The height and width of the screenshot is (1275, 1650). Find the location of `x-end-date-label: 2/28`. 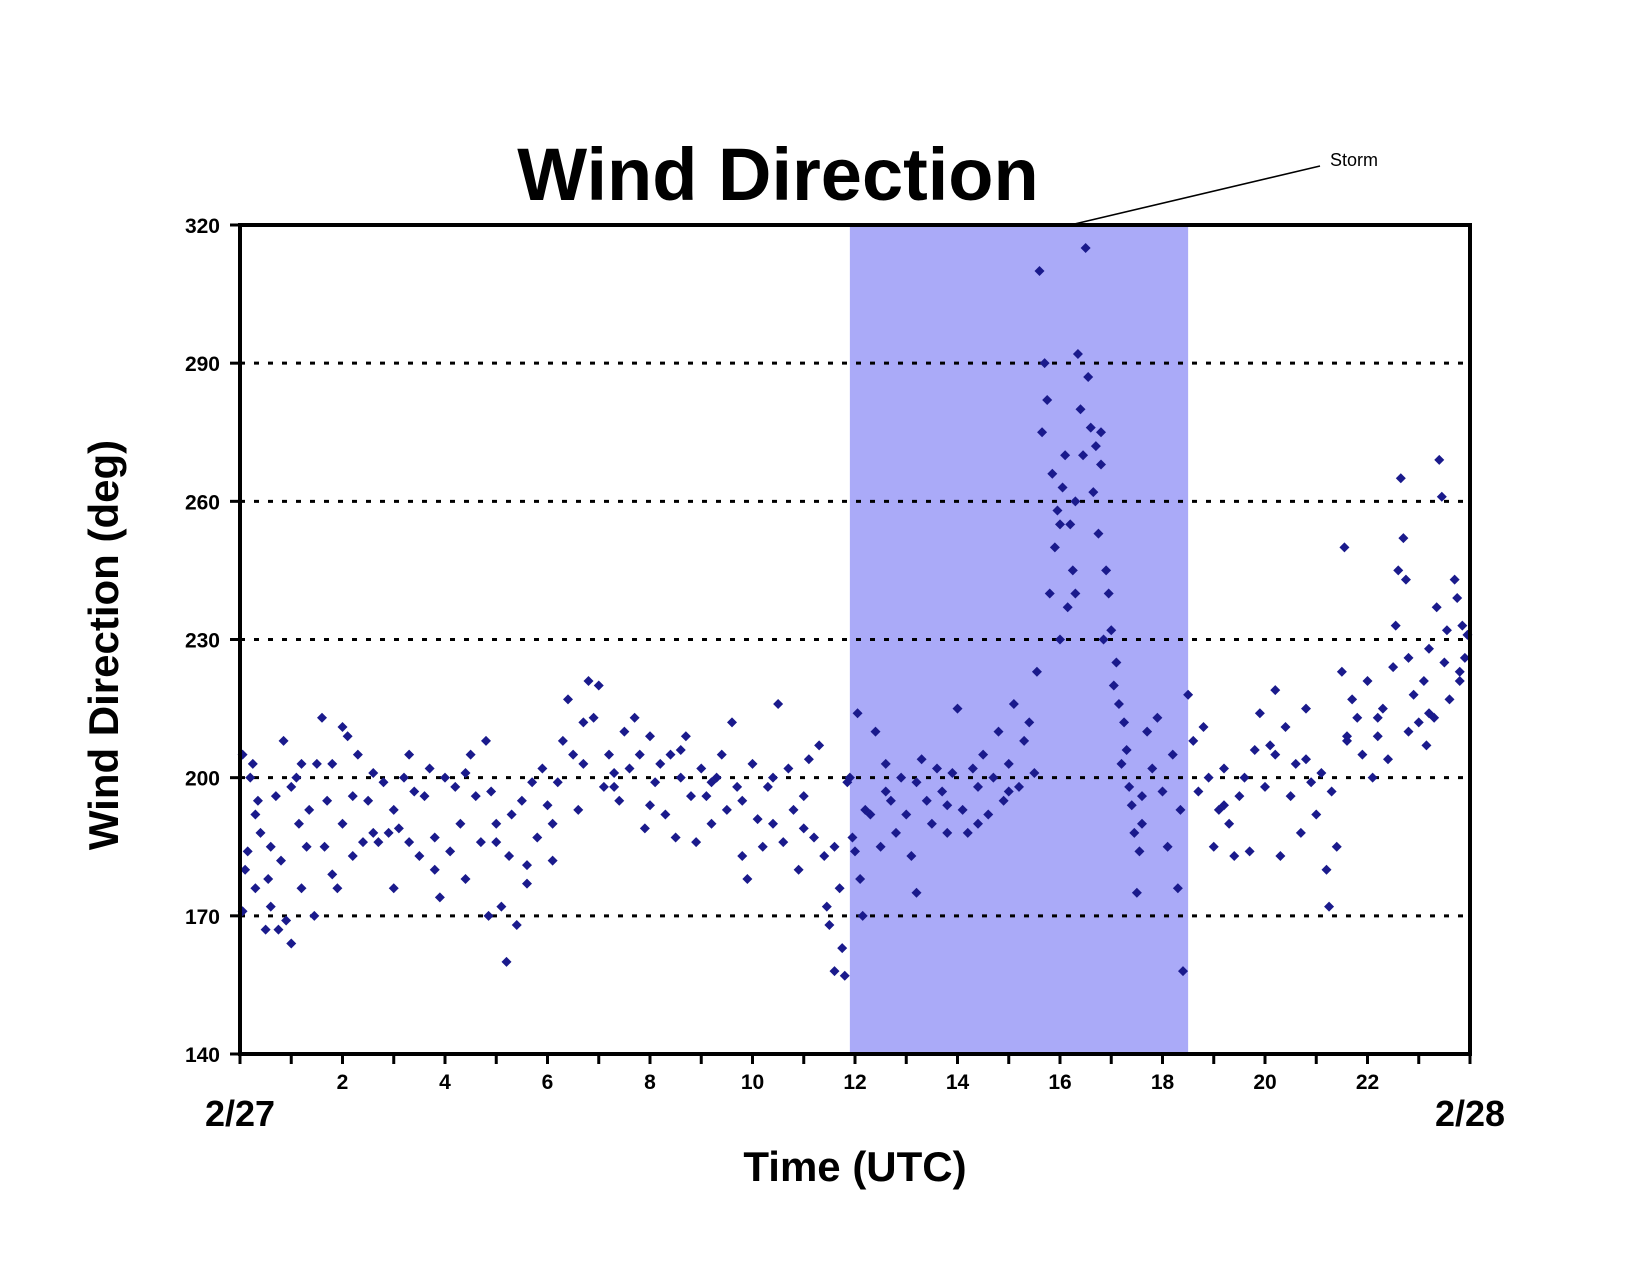

x-end-date-label: 2/28 is located at coordinates (1470, 1113).